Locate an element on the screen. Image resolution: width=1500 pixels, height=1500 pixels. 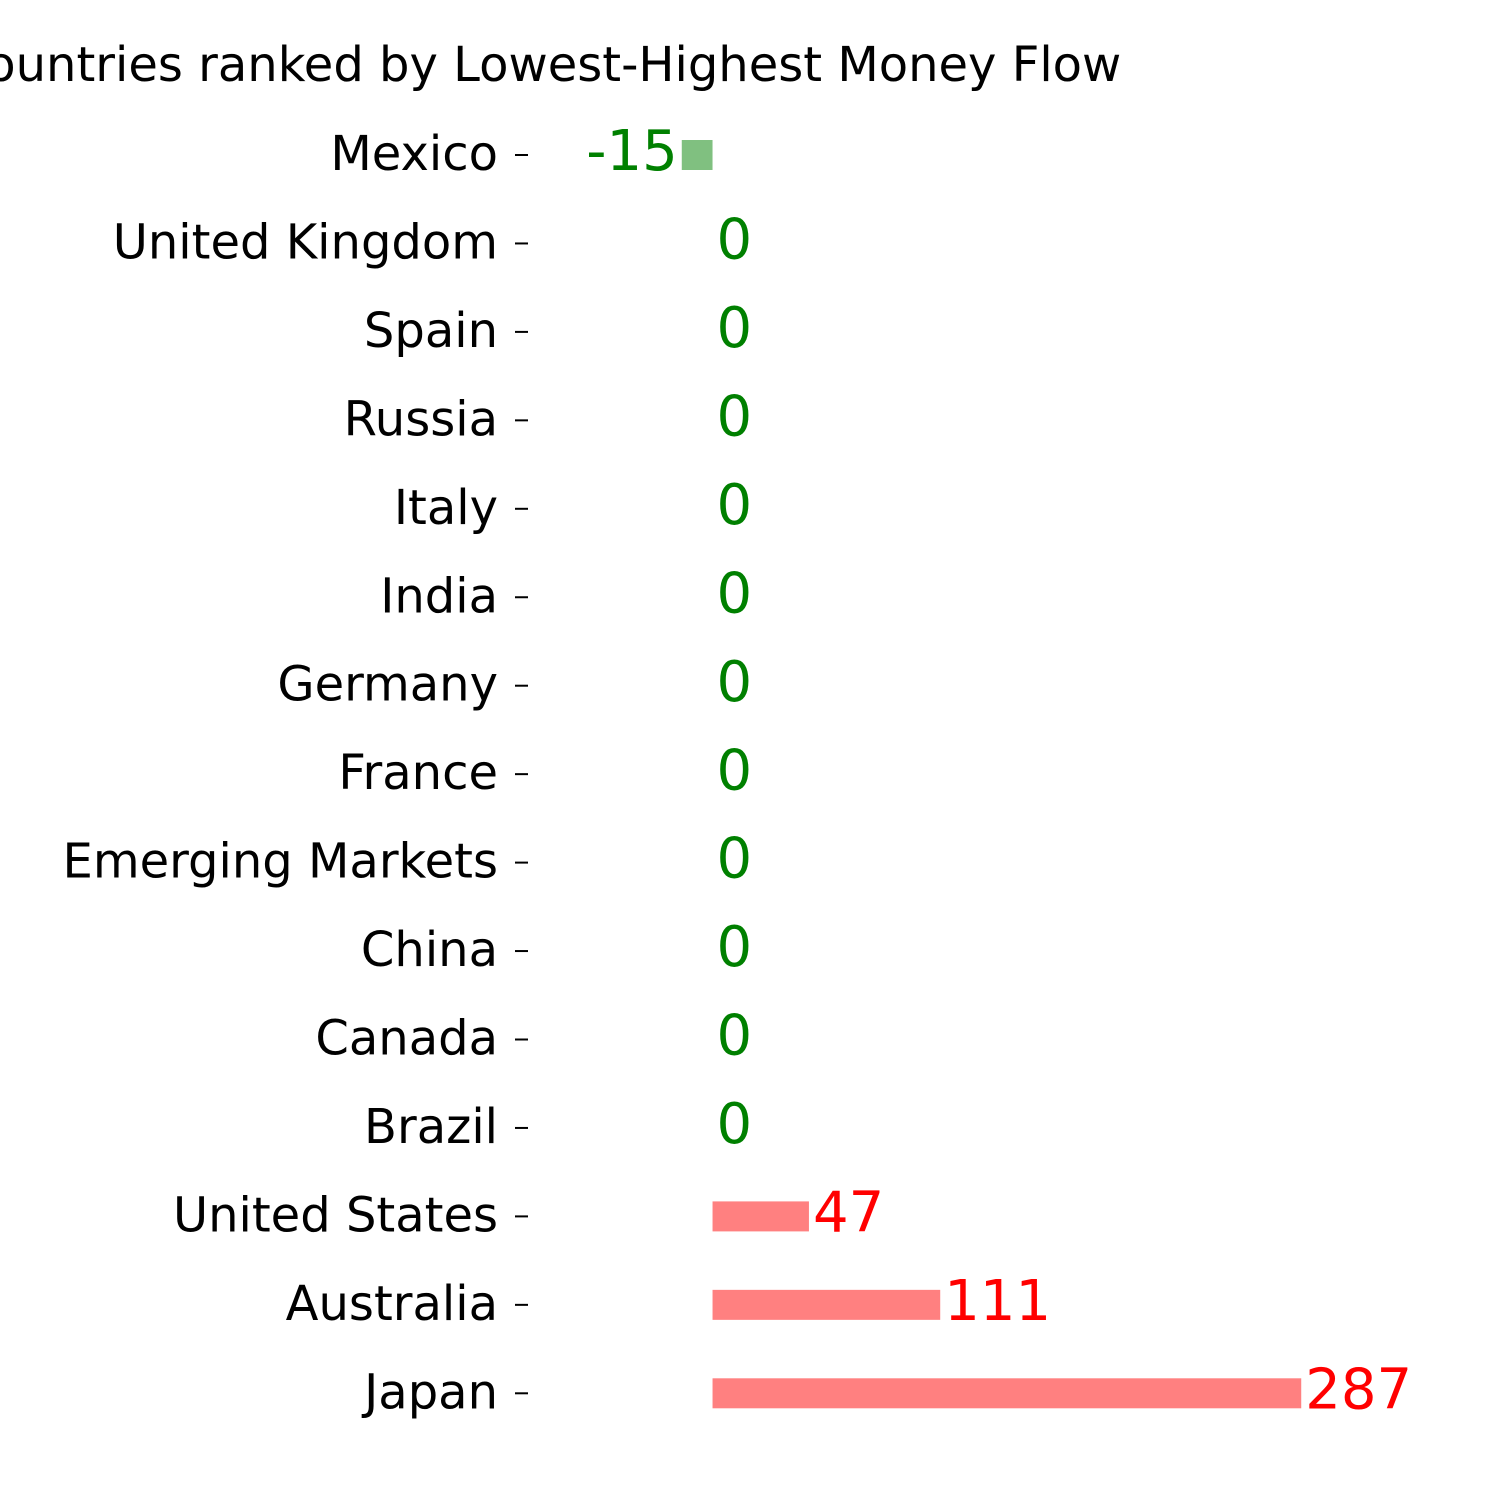
y-tick-label: Germany is located at coordinates (387, 685).